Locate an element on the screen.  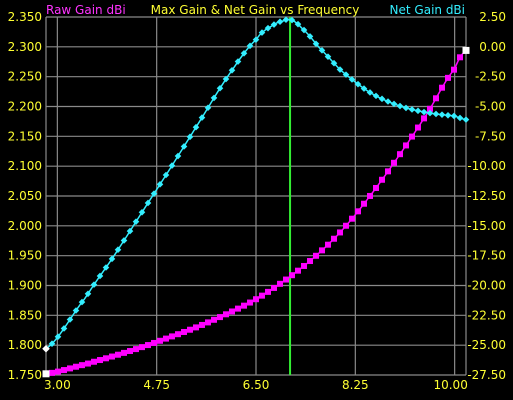
left-tick-label: 2.150 is located at coordinates (25, 136).